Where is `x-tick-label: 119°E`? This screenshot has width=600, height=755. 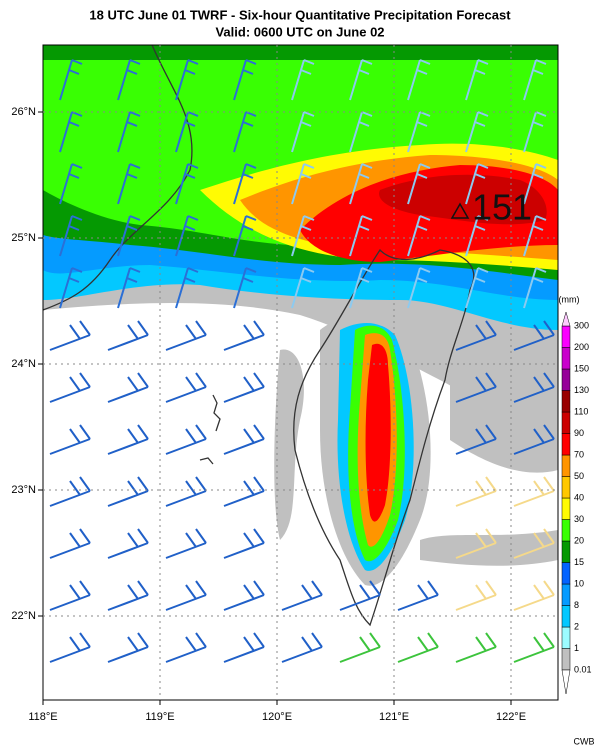 x-tick-label: 119°E is located at coordinates (159, 717).